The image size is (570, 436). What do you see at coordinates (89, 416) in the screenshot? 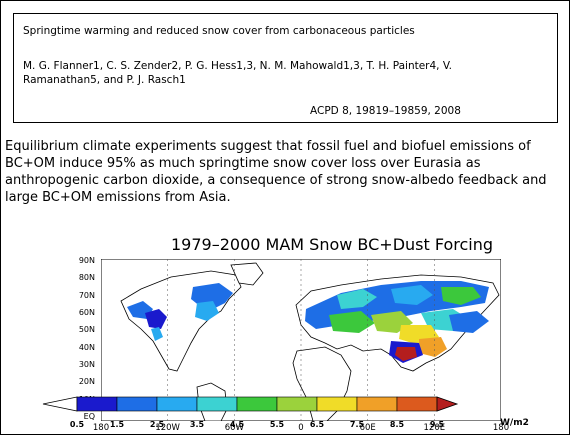
I see `latitude-label: EQ` at bounding box center [89, 416].